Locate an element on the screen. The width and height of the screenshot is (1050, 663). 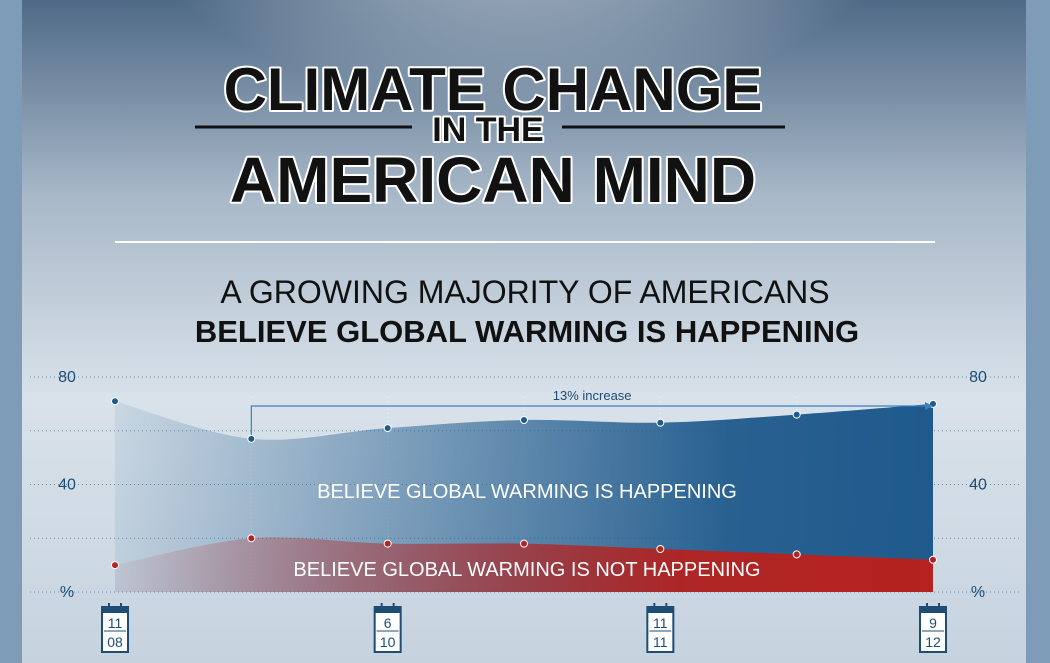
area is located at coordinates (524, 564).